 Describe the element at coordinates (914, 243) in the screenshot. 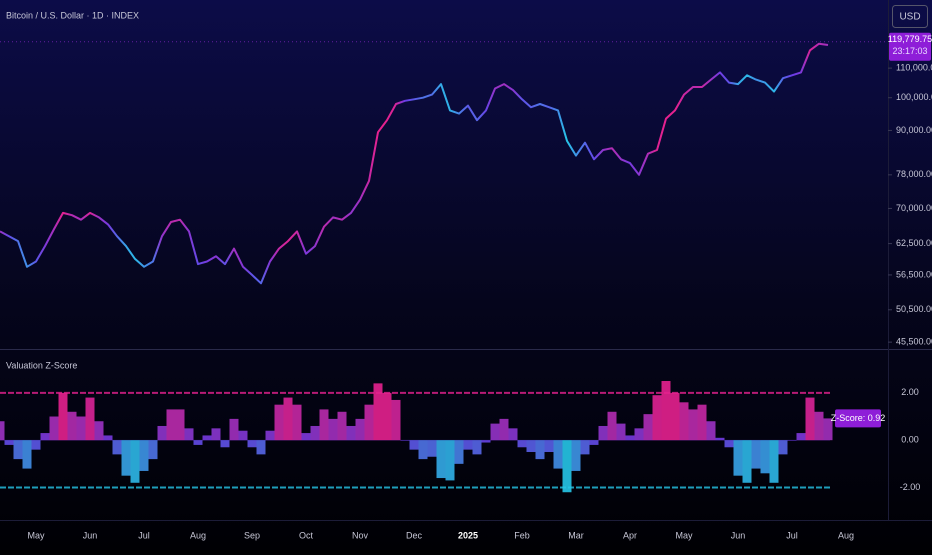

I see `y-tick-label: 62,500.00` at that location.